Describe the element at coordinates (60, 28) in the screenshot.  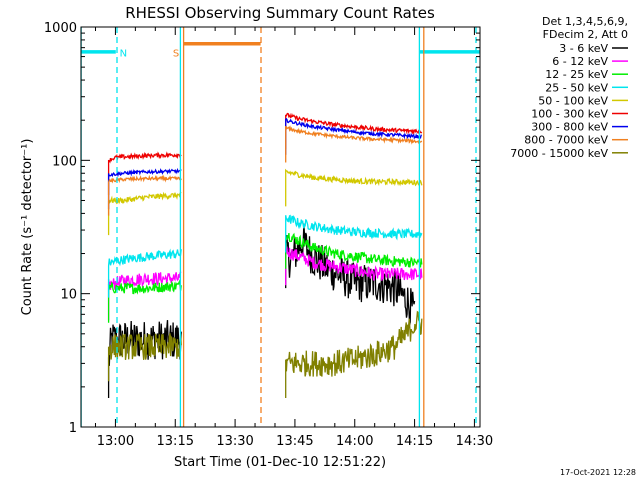
I see `y-tick-label-3: 1000` at that location.